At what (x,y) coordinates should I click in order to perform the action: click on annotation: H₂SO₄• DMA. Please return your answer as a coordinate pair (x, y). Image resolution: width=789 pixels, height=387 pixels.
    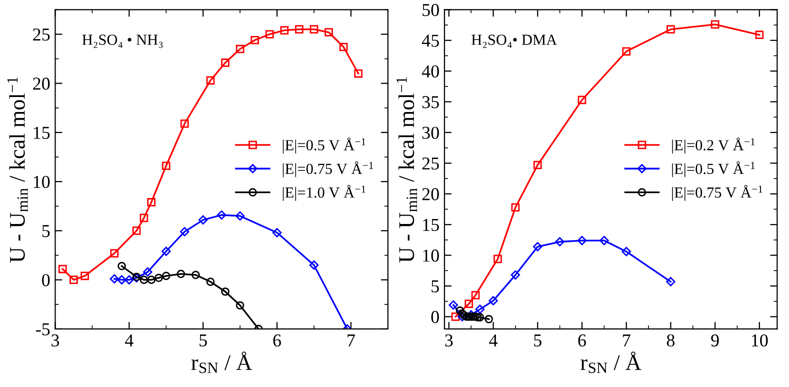
    Looking at the image, I should click on (515, 41).